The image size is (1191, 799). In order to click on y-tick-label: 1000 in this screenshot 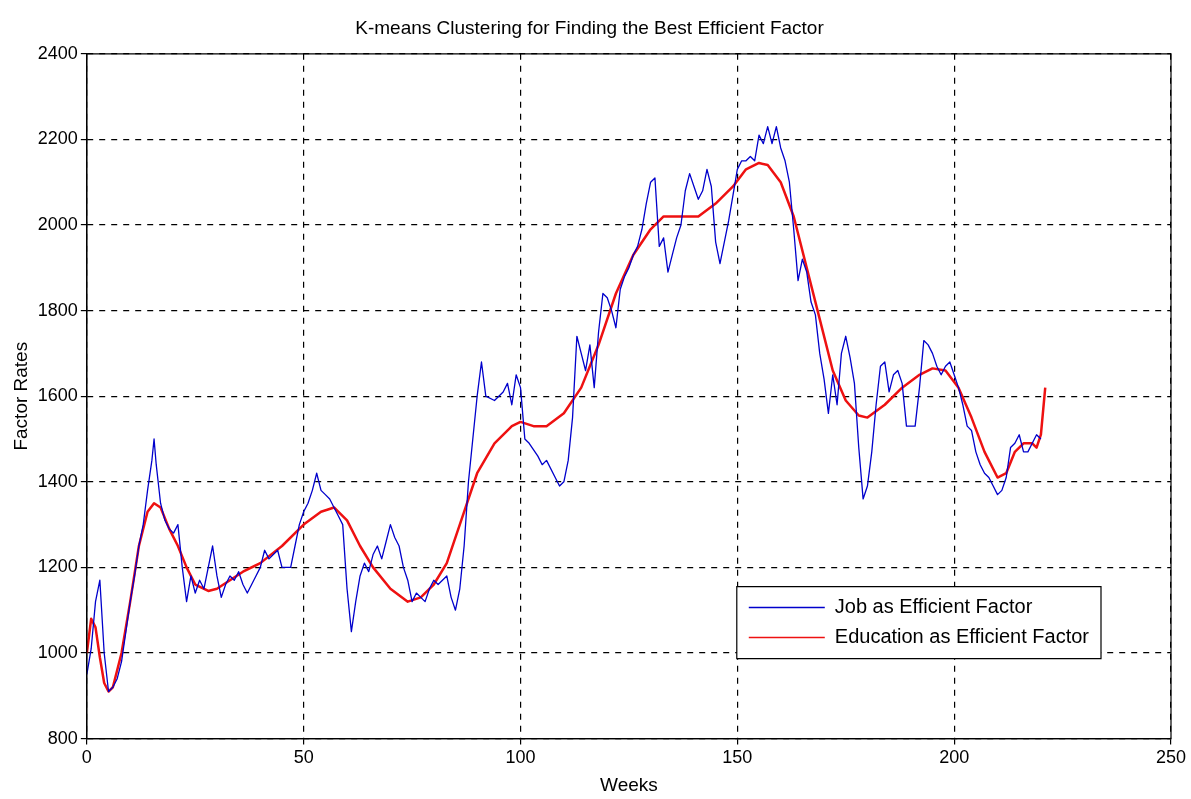, I will do `click(57, 651)`.